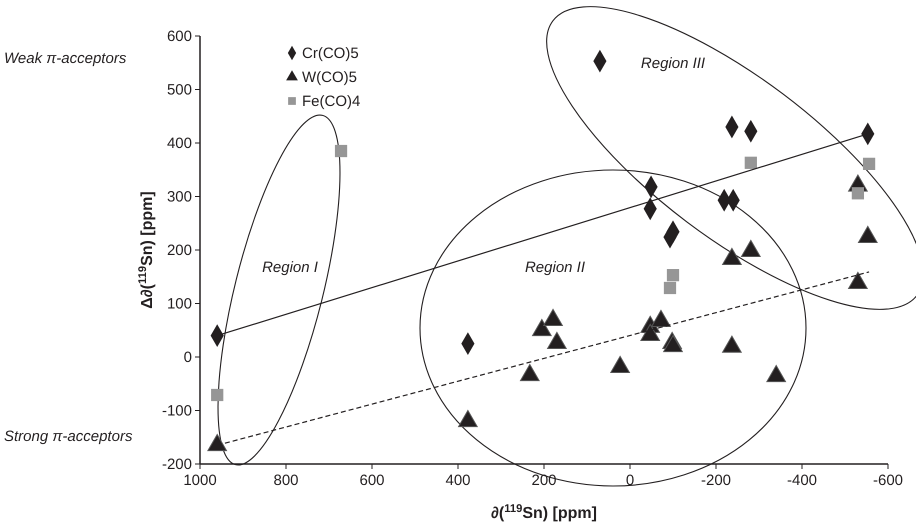  What do you see at coordinates (177, 464) in the screenshot?
I see `y-tick-label: -200` at bounding box center [177, 464].